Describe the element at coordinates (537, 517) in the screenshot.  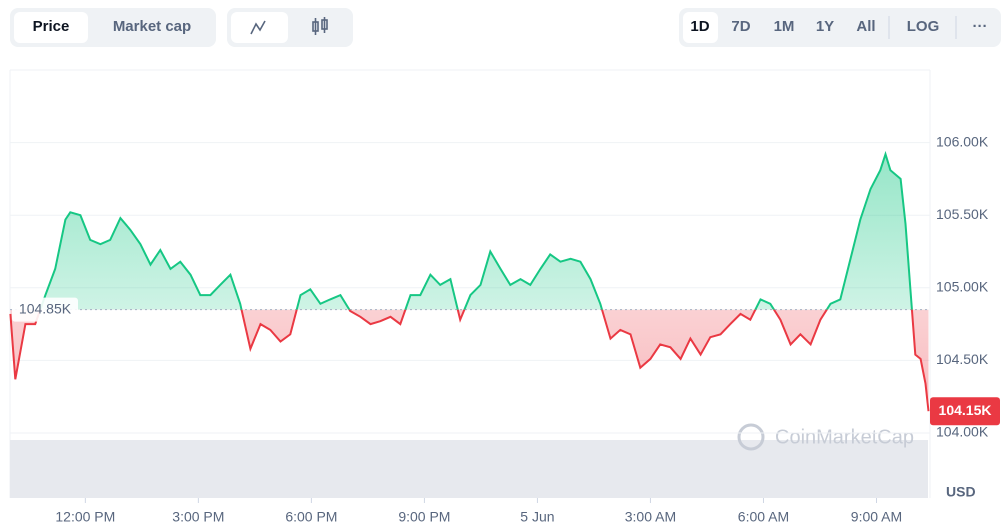
I see `x-tick-label: 5 Jun` at that location.